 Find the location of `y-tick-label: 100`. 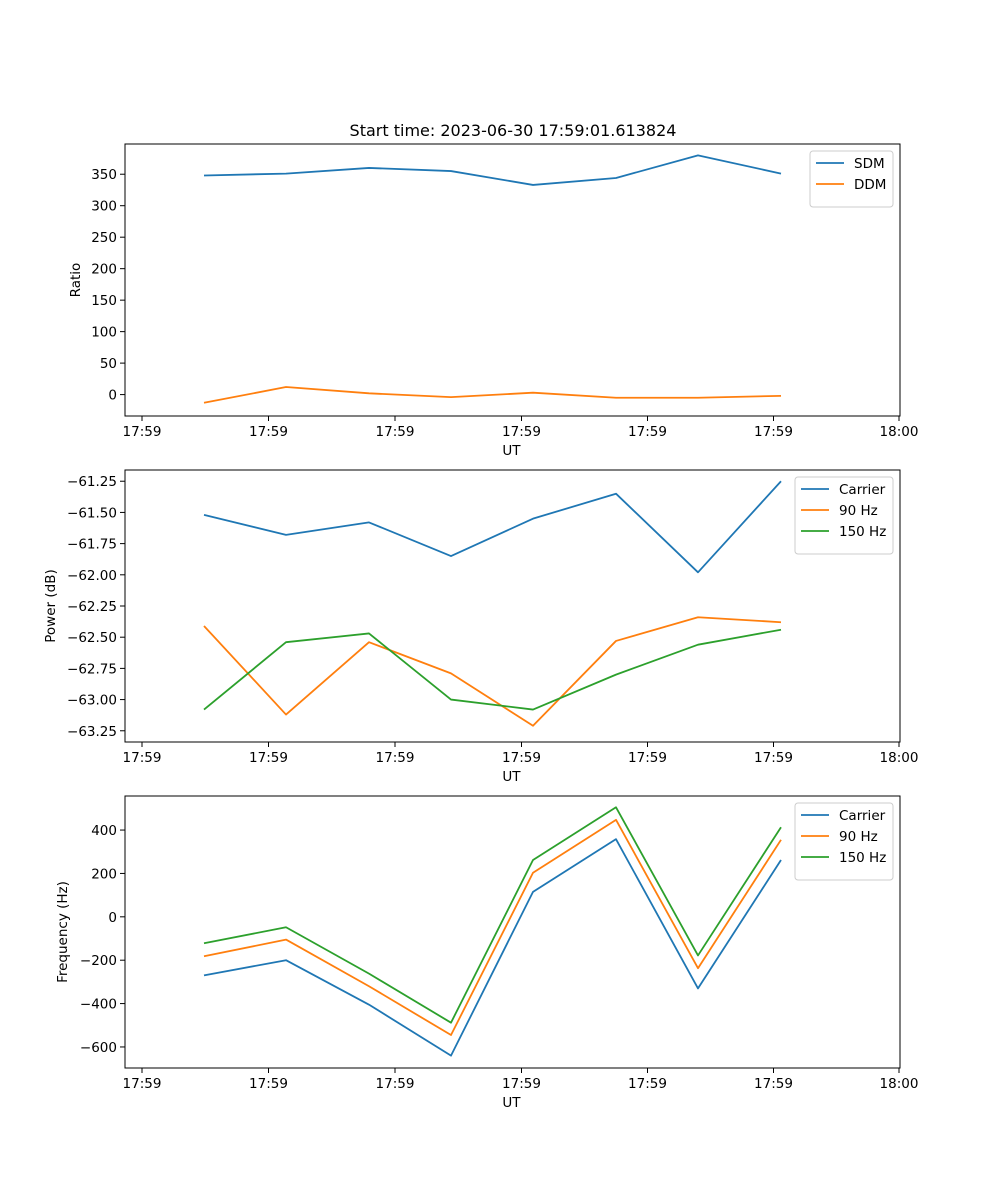

y-tick-label: 100 is located at coordinates (104, 333).